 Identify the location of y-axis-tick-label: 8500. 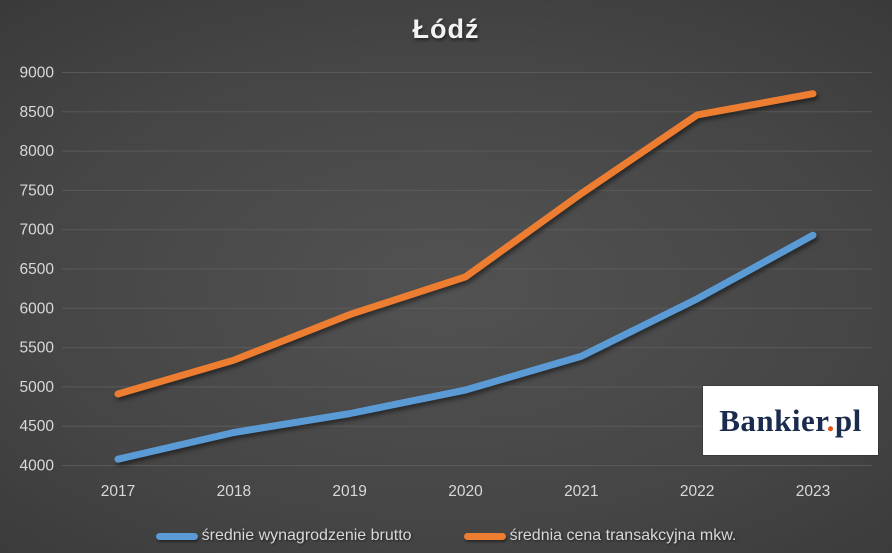
(37, 112).